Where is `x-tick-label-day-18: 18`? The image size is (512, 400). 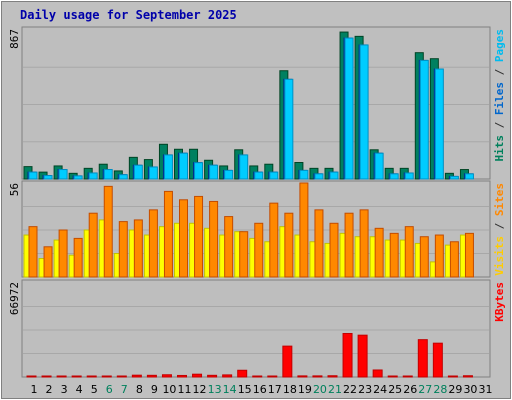
x-tick-label-day-18: 18 is located at coordinates (290, 389).